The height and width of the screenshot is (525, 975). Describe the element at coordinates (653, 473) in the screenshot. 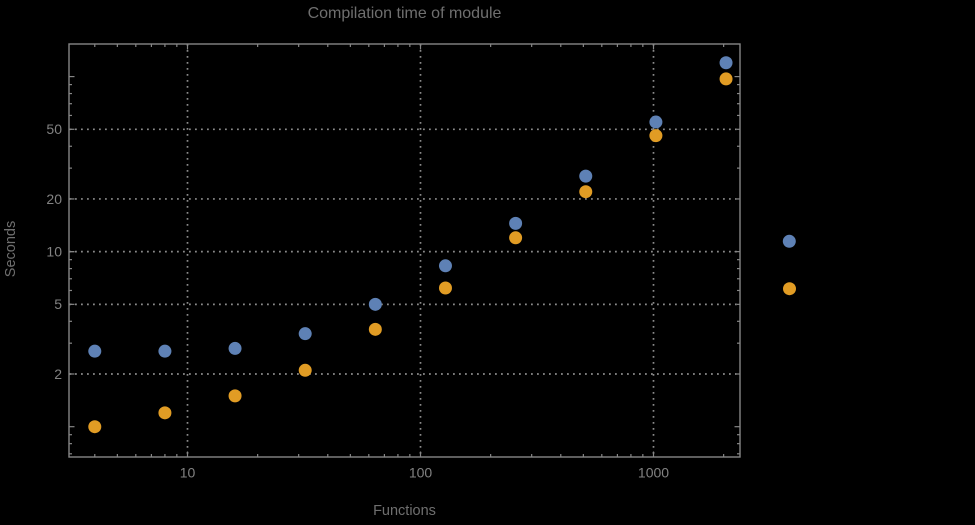

I see `x-tick-label: 1000` at that location.